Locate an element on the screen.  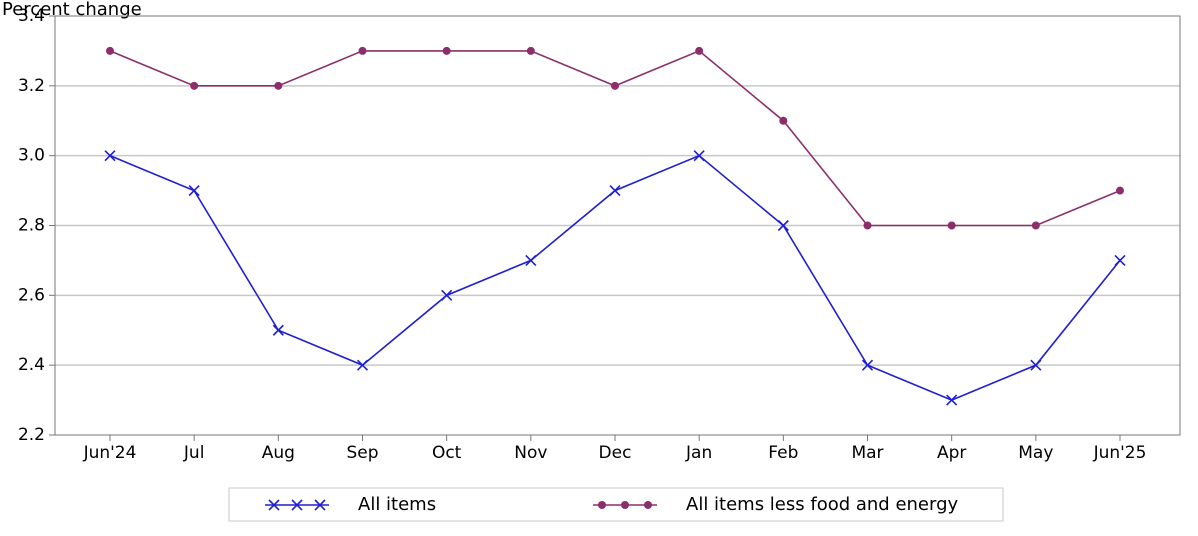
x-tick-label: Jun'24 is located at coordinates (110, 453).